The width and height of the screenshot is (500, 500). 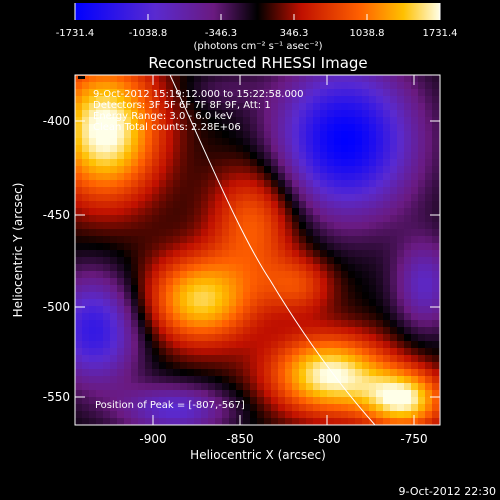 What do you see at coordinates (257, 11) in the screenshot?
I see `colorbar-ticks` at bounding box center [257, 11].